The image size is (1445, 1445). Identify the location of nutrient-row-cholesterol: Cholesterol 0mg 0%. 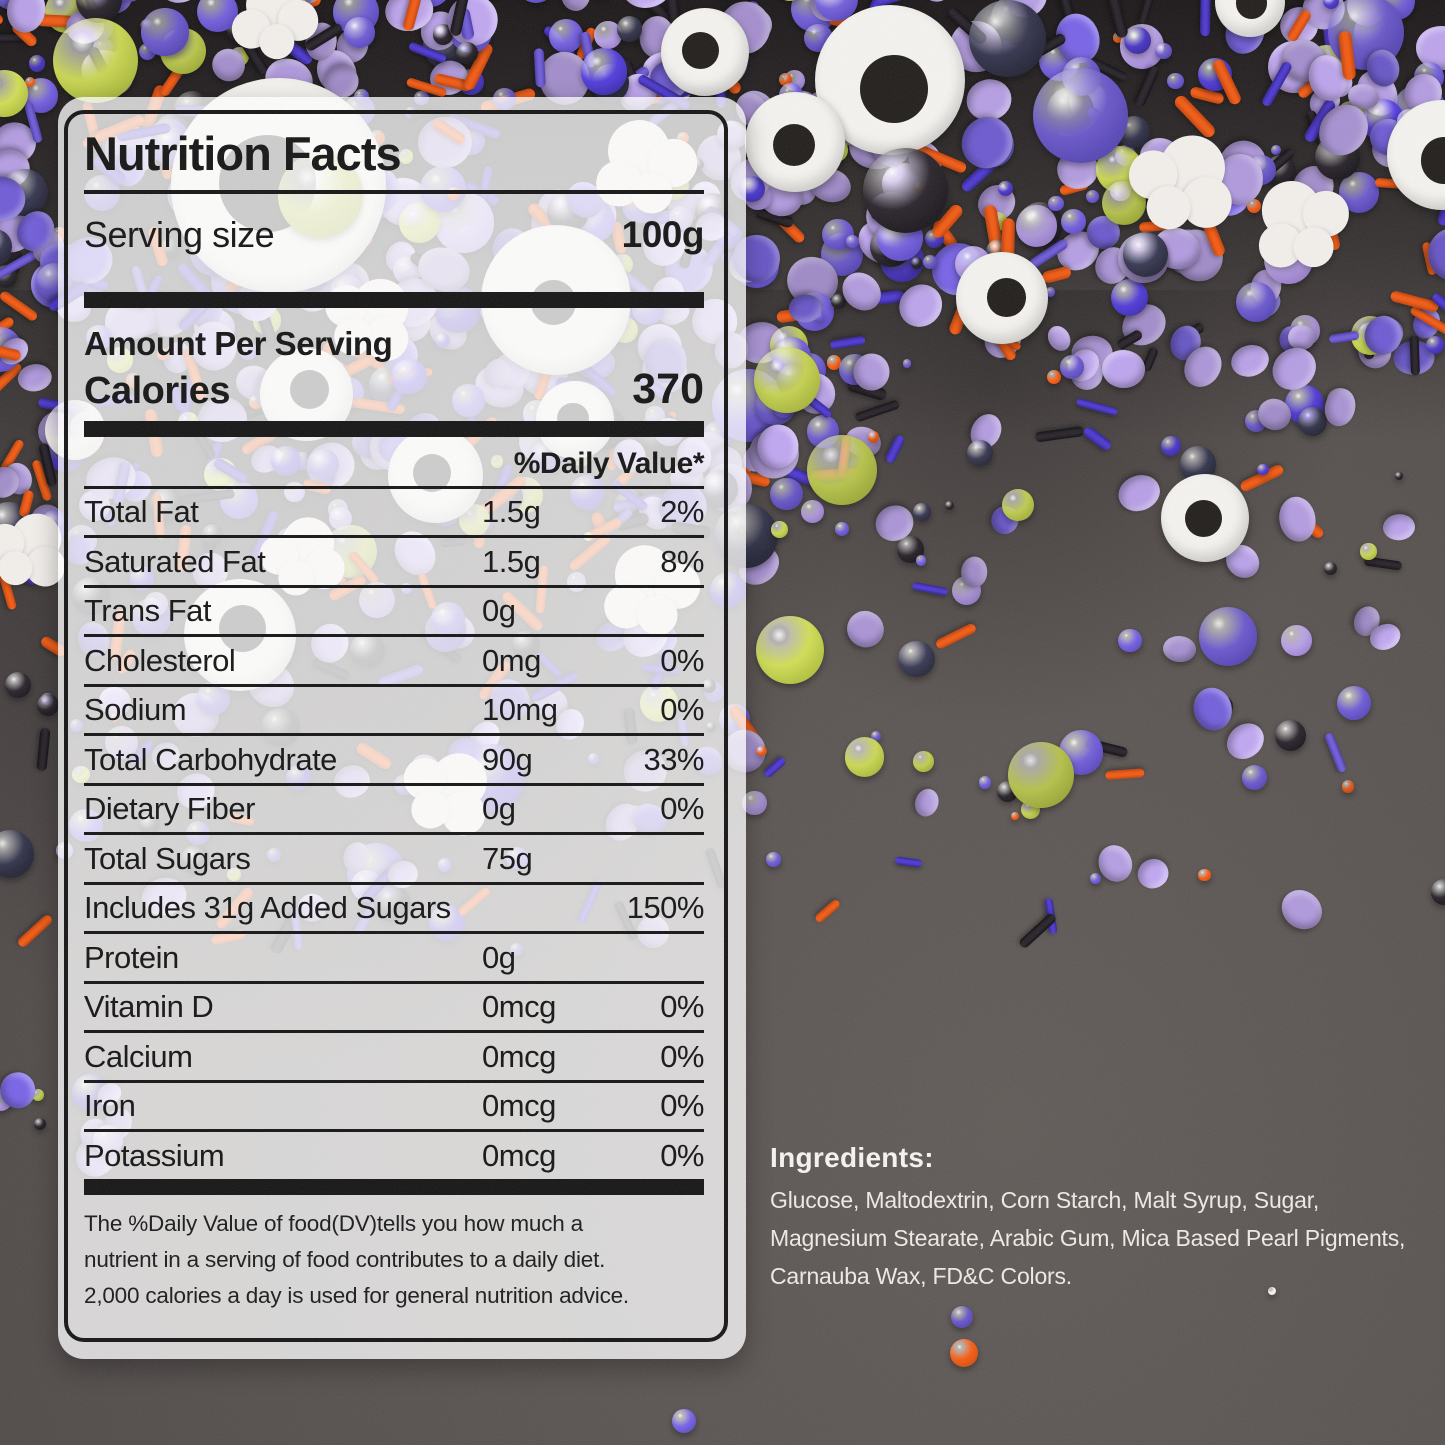
(394, 662).